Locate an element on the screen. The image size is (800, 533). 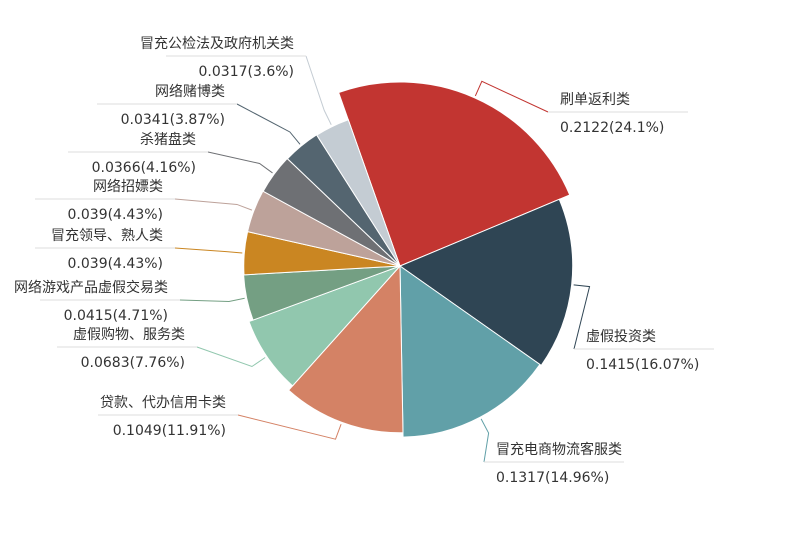
slice-label-value: 0.1317(14.96%) is located at coordinates (552, 478).